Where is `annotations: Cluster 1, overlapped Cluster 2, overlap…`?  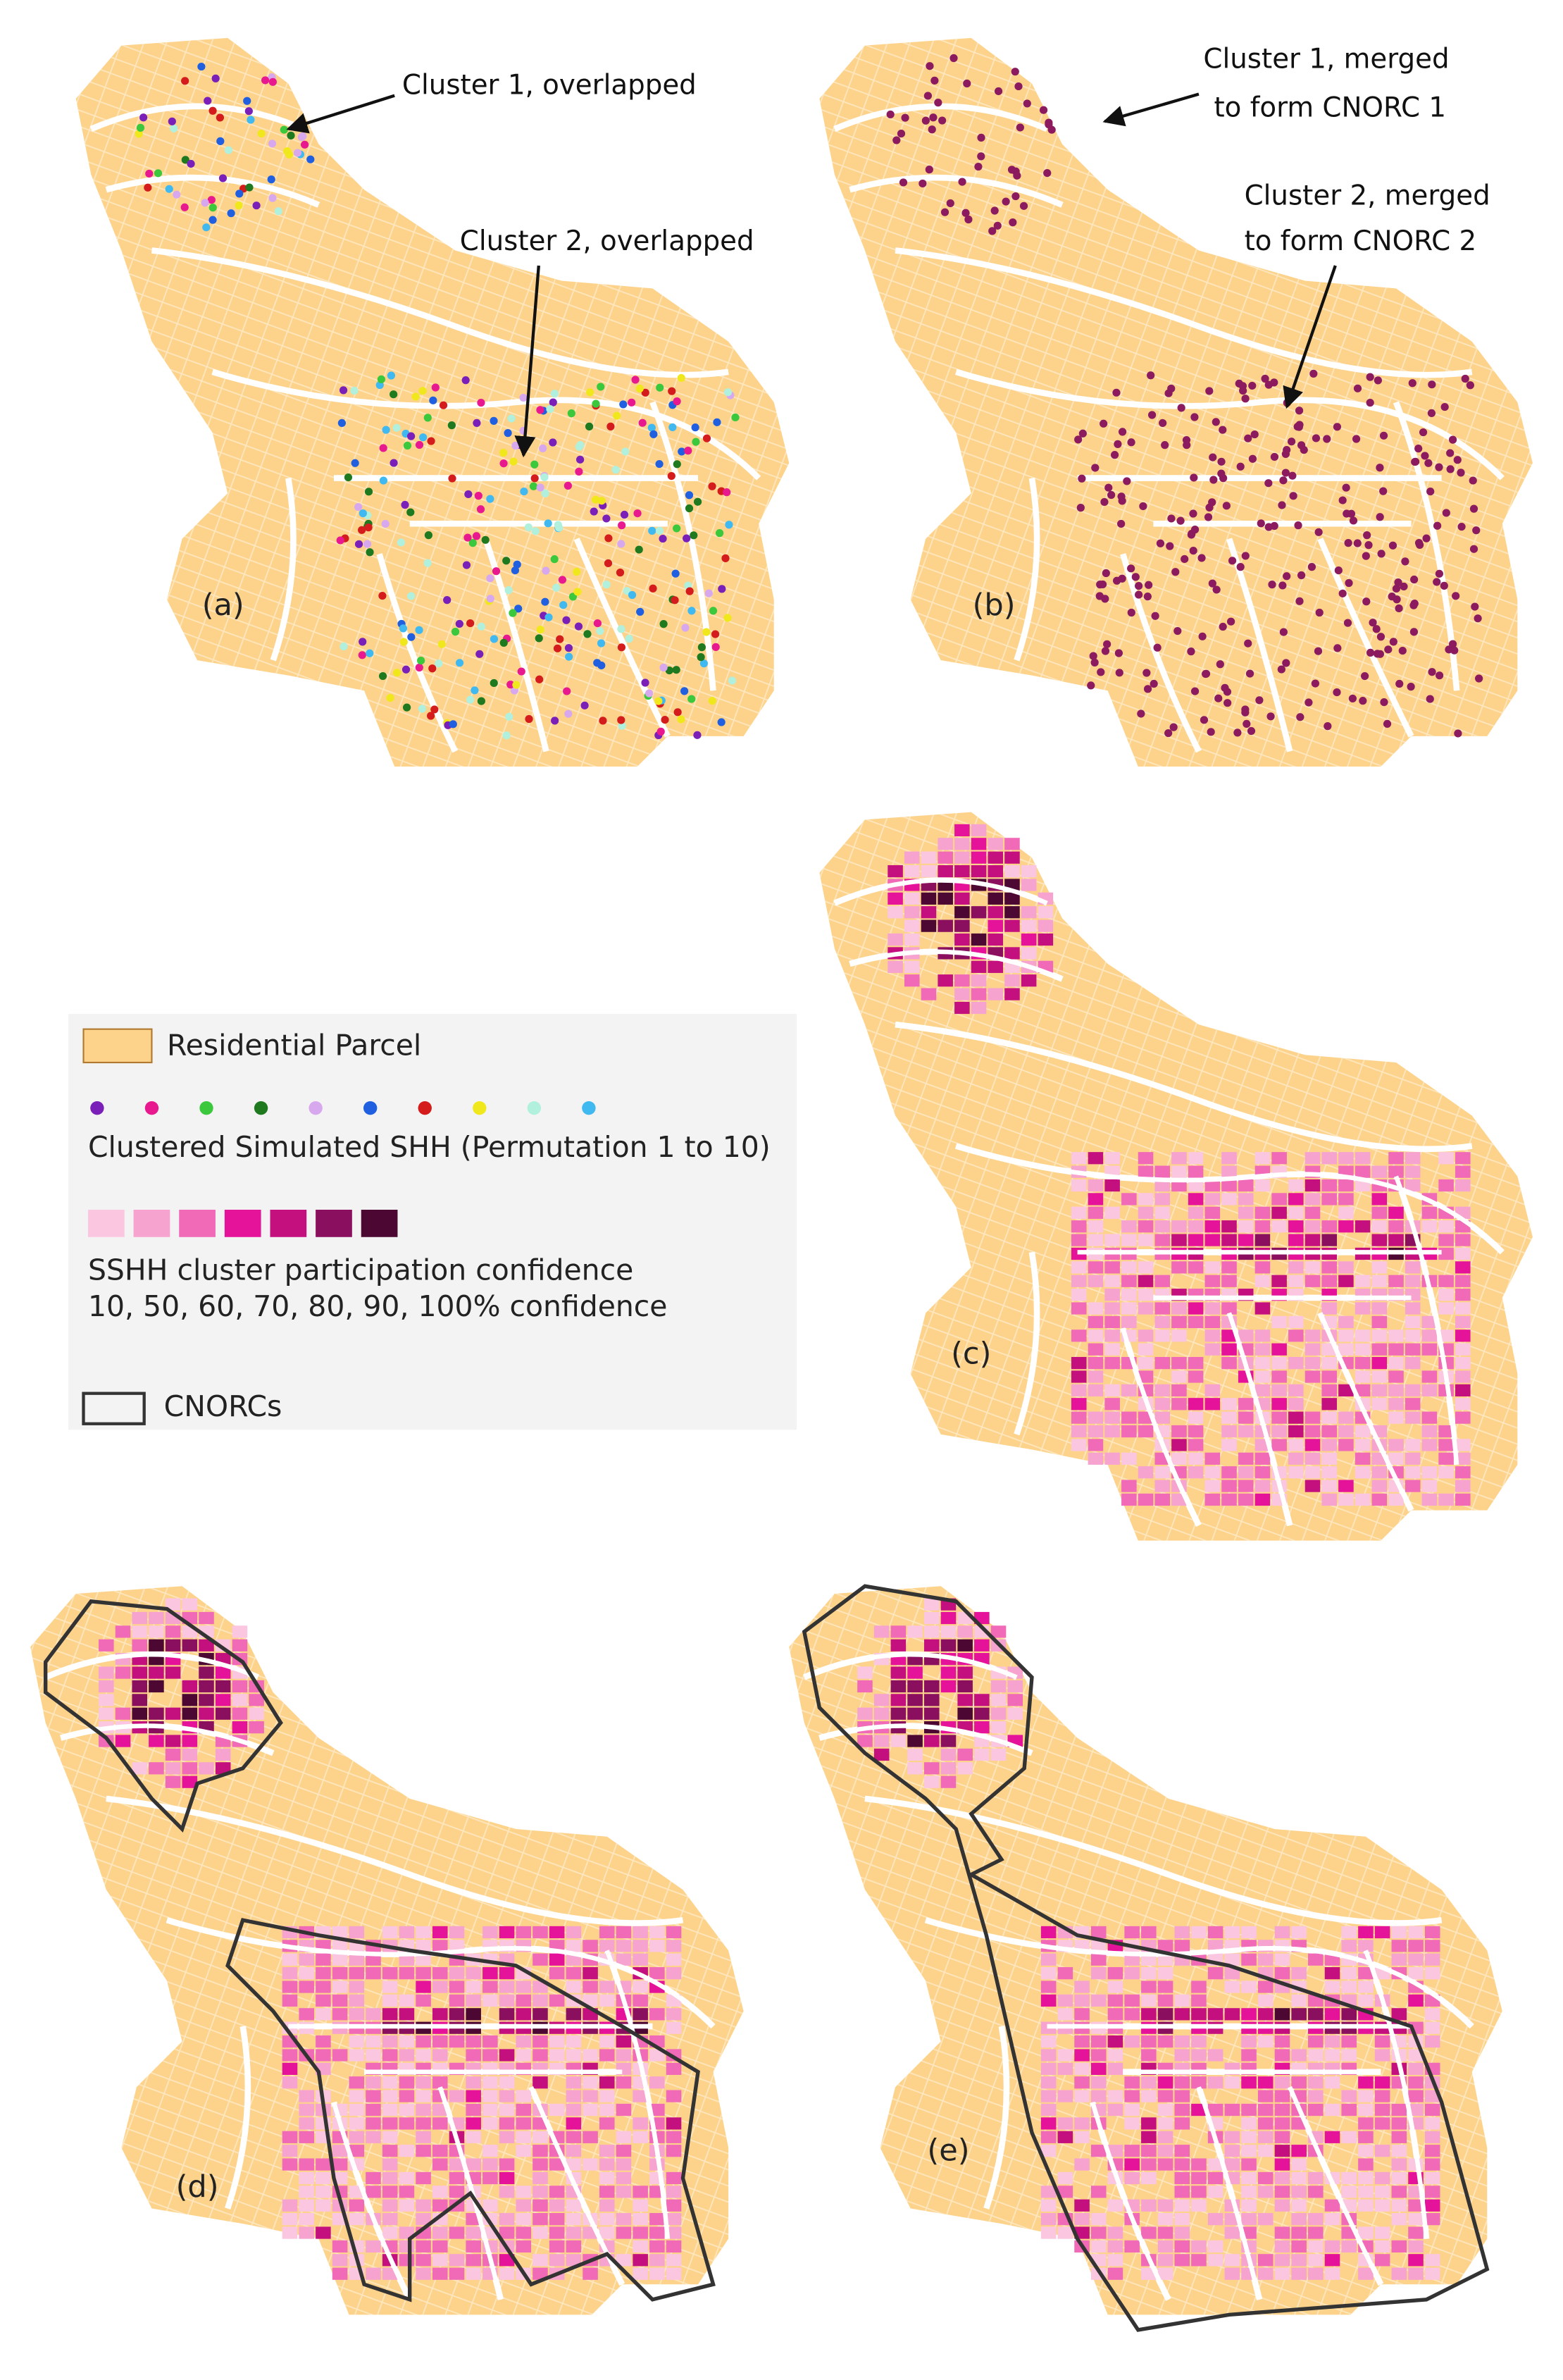
annotations: Cluster 1, overlapped Cluster 2, overlap… is located at coordinates (888, 251).